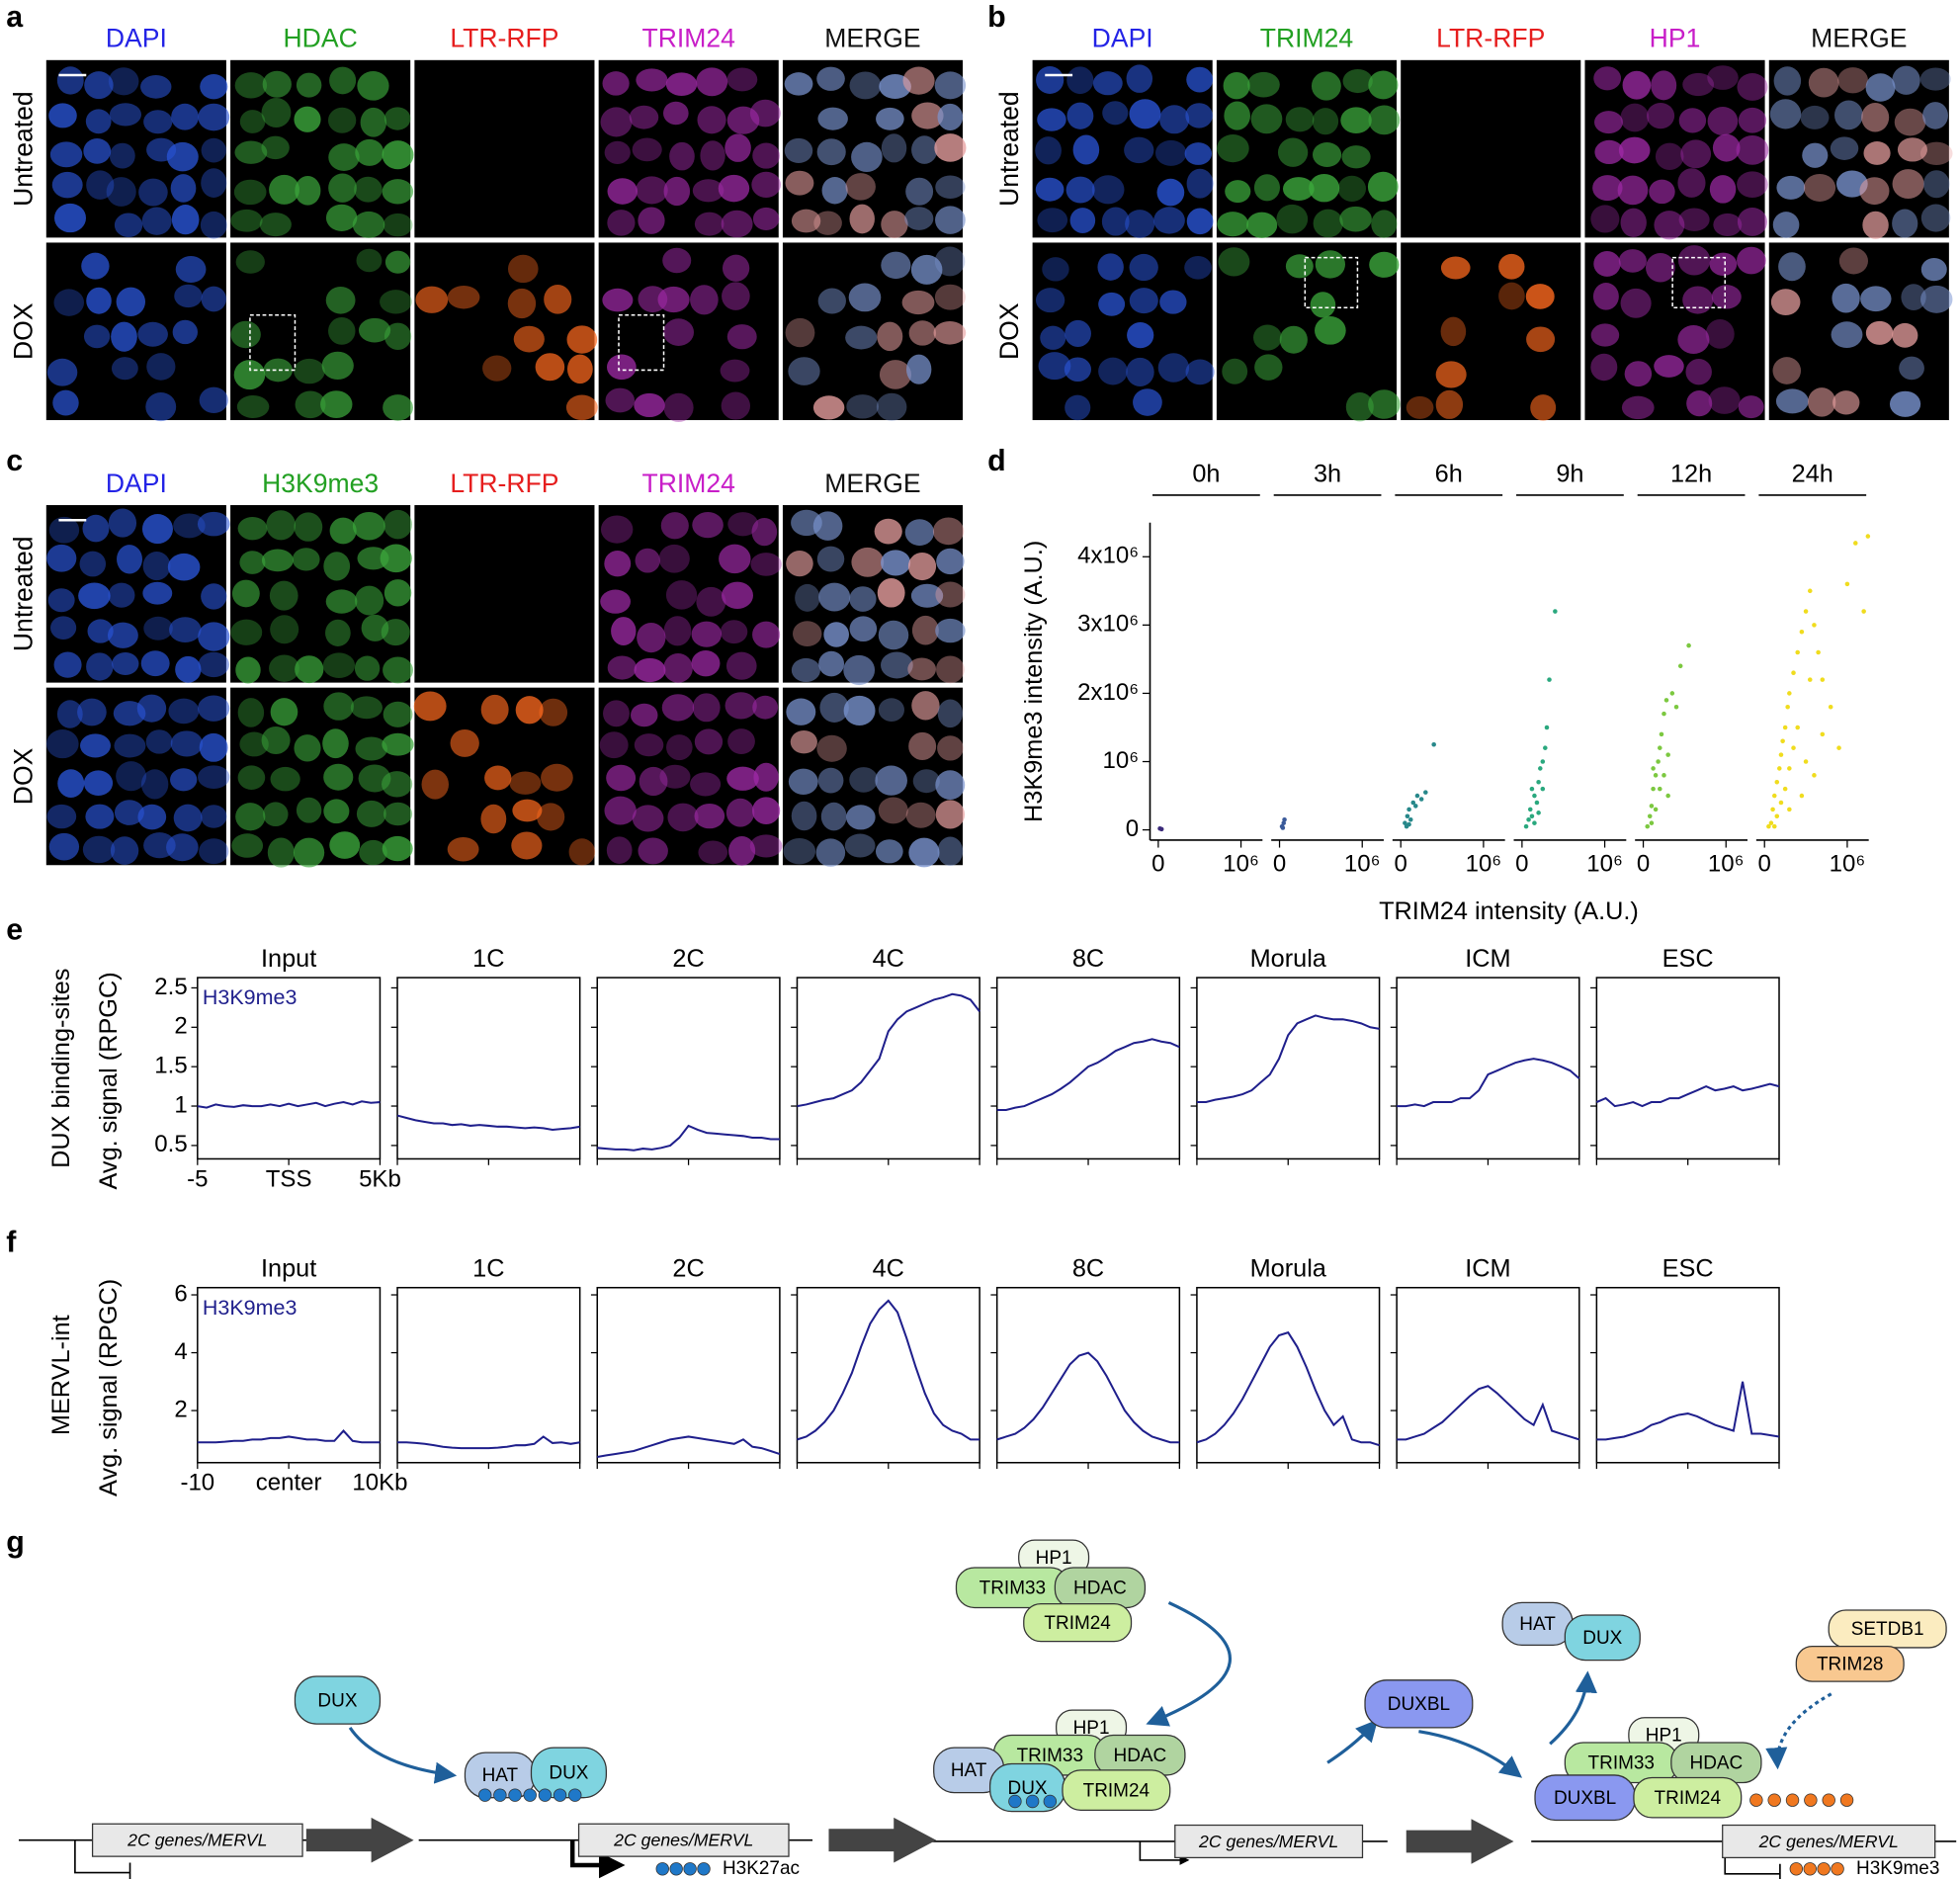  Describe the element at coordinates (1488, 1068) in the screenshot. I see `plot-frame` at that location.